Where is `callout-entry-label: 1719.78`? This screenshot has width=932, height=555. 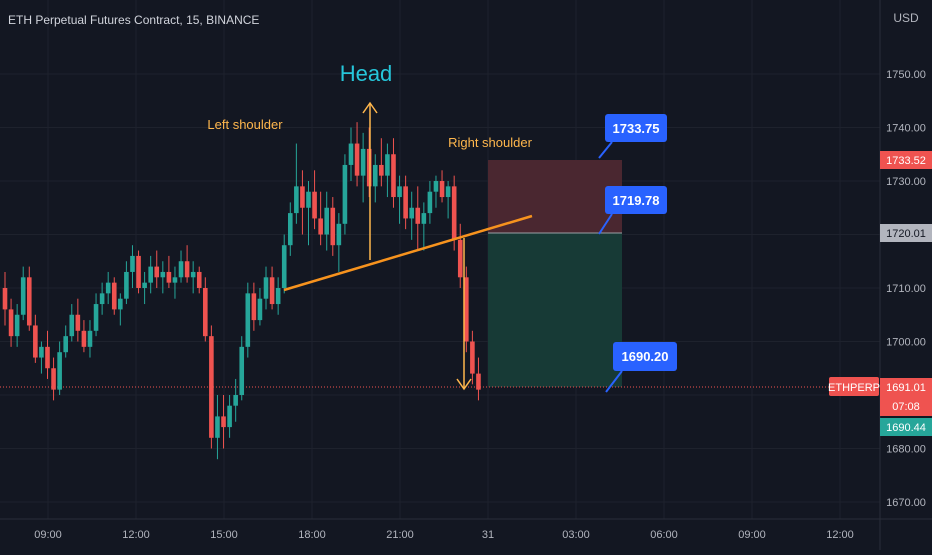 callout-entry-label: 1719.78 is located at coordinates (636, 200).